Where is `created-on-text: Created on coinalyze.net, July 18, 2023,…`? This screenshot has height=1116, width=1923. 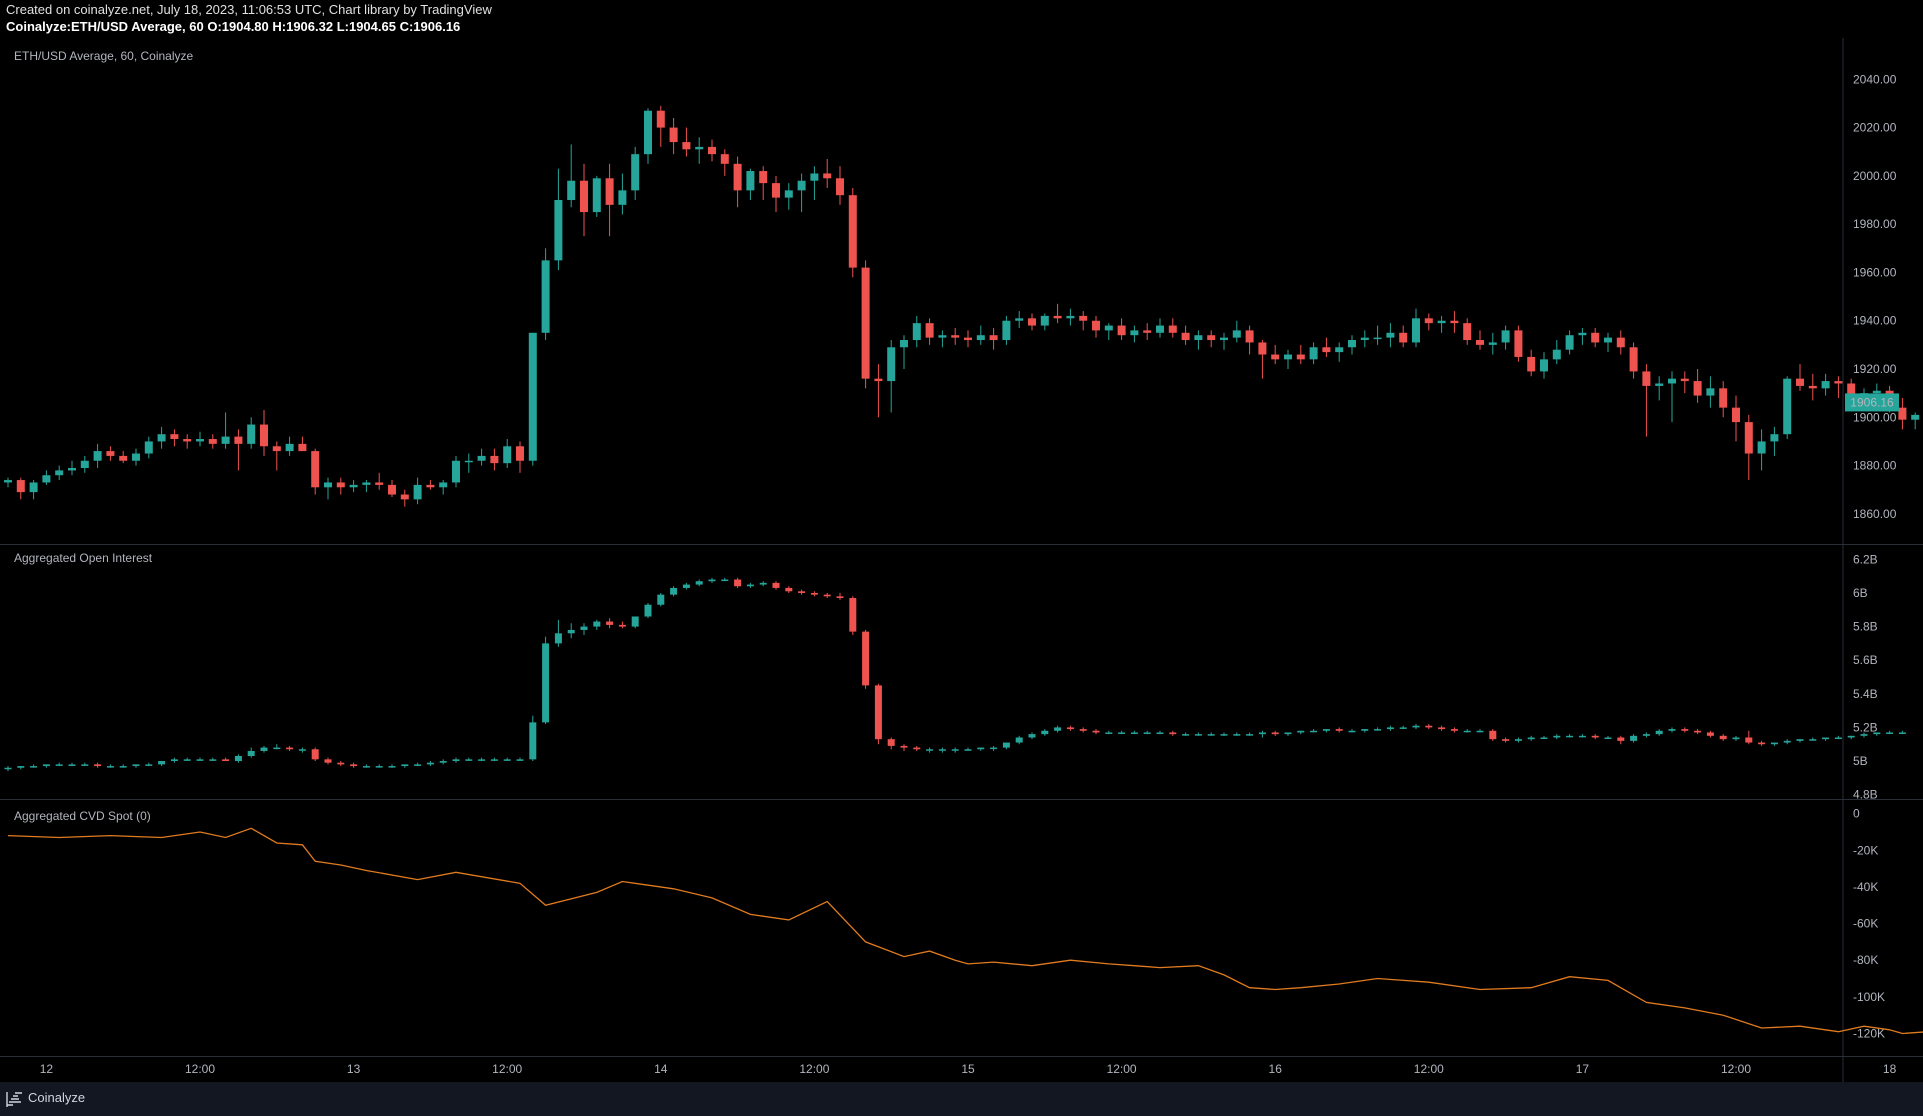 created-on-text: Created on coinalyze.net, July 18, 2023,… is located at coordinates (249, 9).